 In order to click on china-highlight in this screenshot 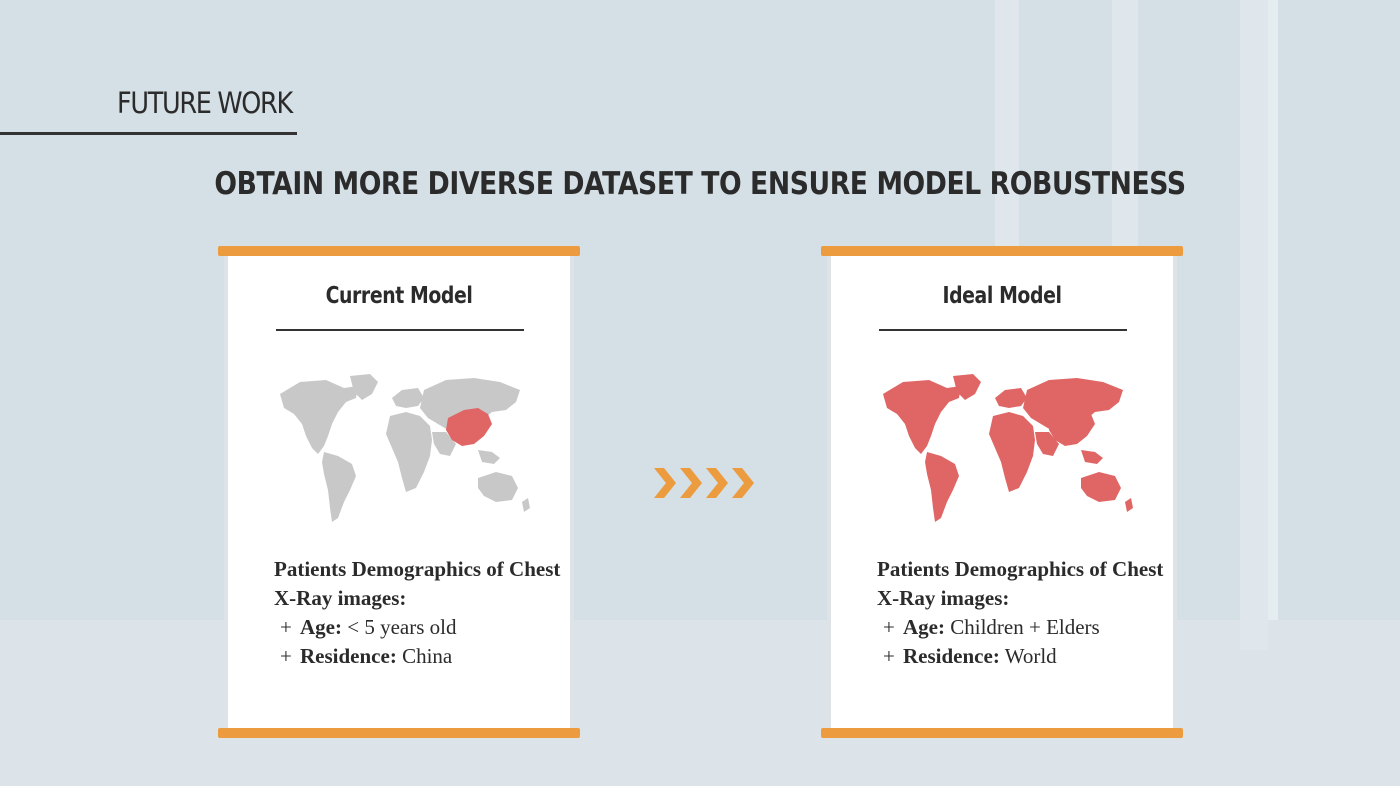, I will do `click(469, 427)`.